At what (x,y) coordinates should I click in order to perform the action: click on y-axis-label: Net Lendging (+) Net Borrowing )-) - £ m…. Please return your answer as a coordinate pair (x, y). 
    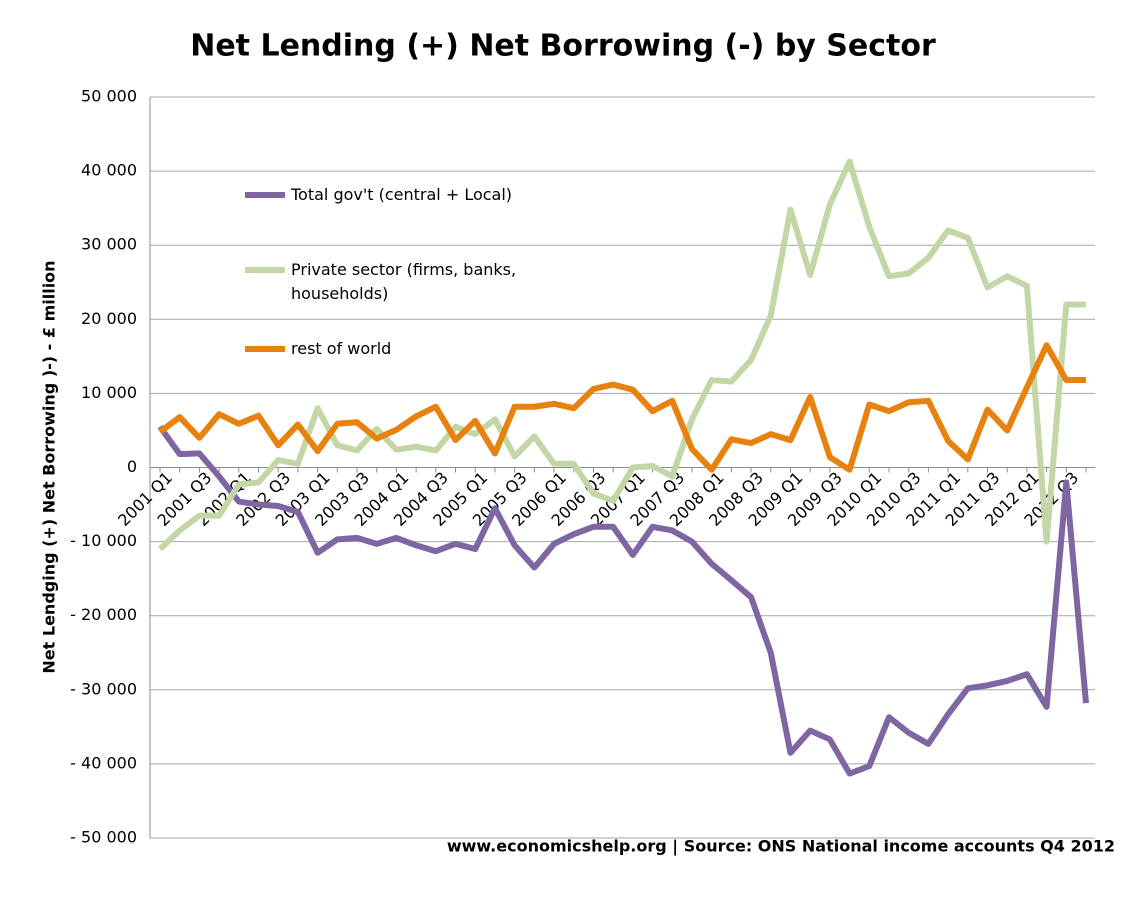
    Looking at the image, I should click on (49, 466).